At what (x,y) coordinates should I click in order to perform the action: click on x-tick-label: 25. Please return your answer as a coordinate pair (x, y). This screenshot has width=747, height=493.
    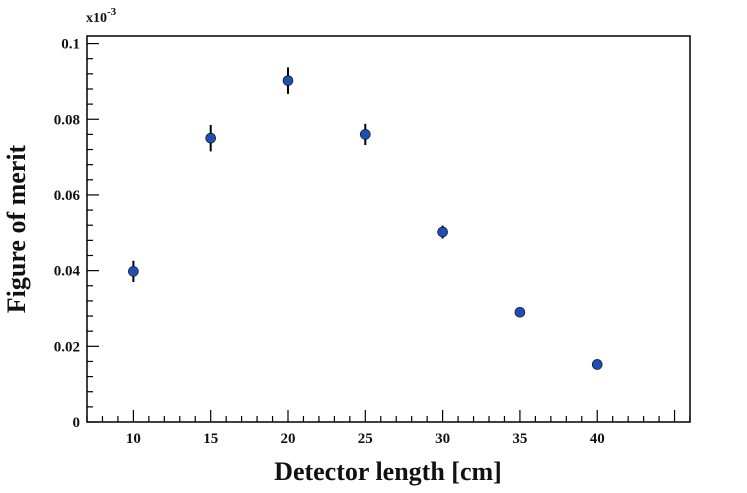
    Looking at the image, I should click on (365, 439).